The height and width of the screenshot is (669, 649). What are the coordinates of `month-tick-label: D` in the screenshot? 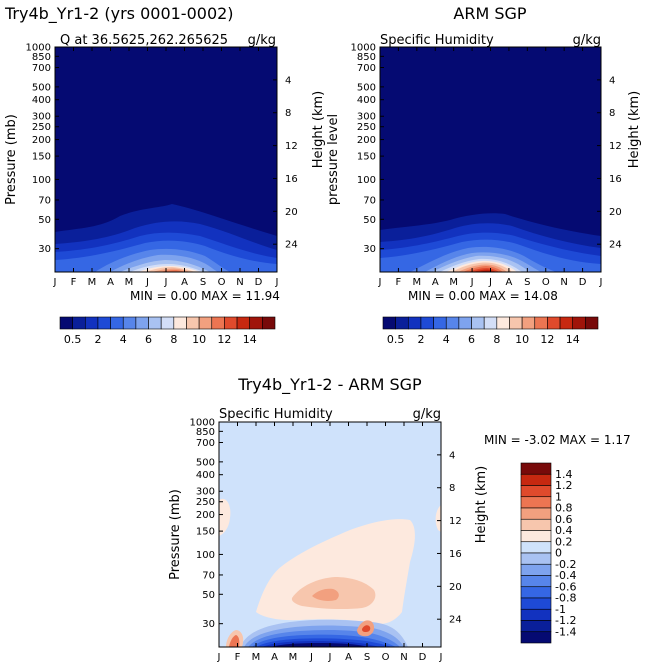 It's located at (423, 657).